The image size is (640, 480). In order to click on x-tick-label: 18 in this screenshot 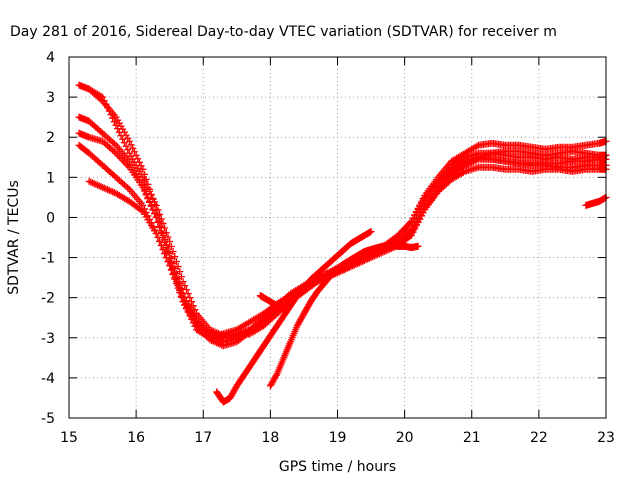, I will do `click(270, 438)`.